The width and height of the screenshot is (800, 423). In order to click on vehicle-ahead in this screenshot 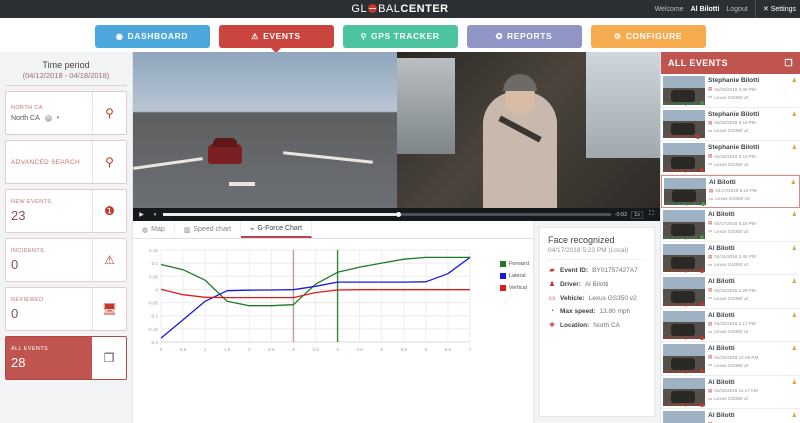, I will do `click(225, 151)`.